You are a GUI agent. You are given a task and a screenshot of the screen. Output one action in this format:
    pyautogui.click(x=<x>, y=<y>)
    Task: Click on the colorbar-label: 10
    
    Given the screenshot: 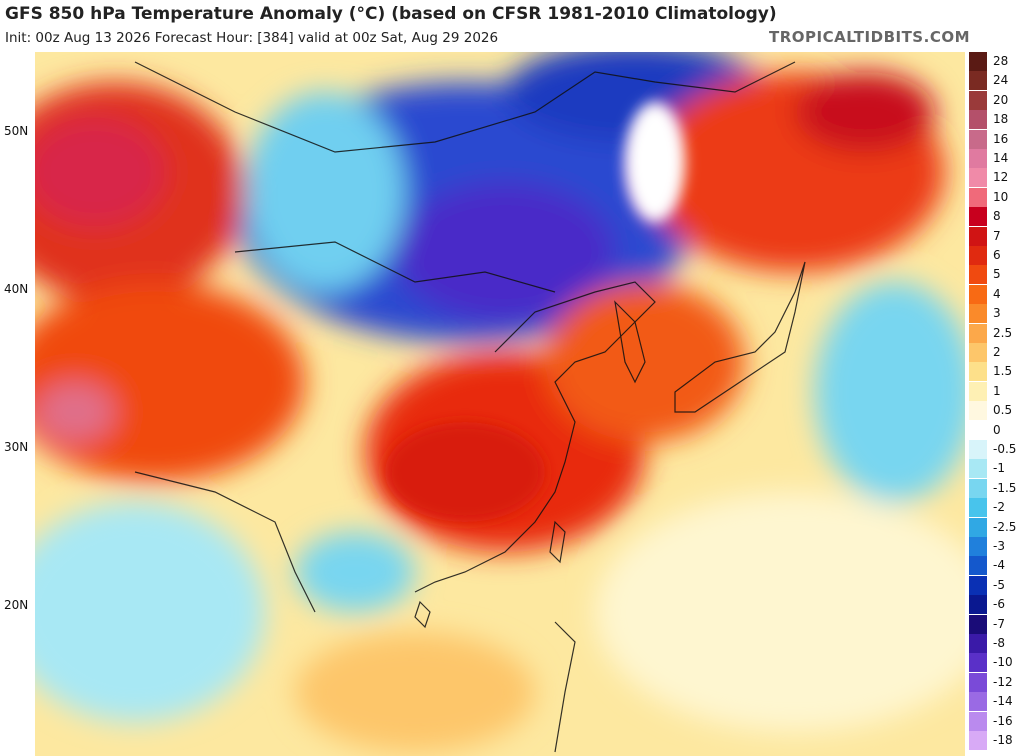 What is the action you would take?
    pyautogui.click(x=1001, y=196)
    